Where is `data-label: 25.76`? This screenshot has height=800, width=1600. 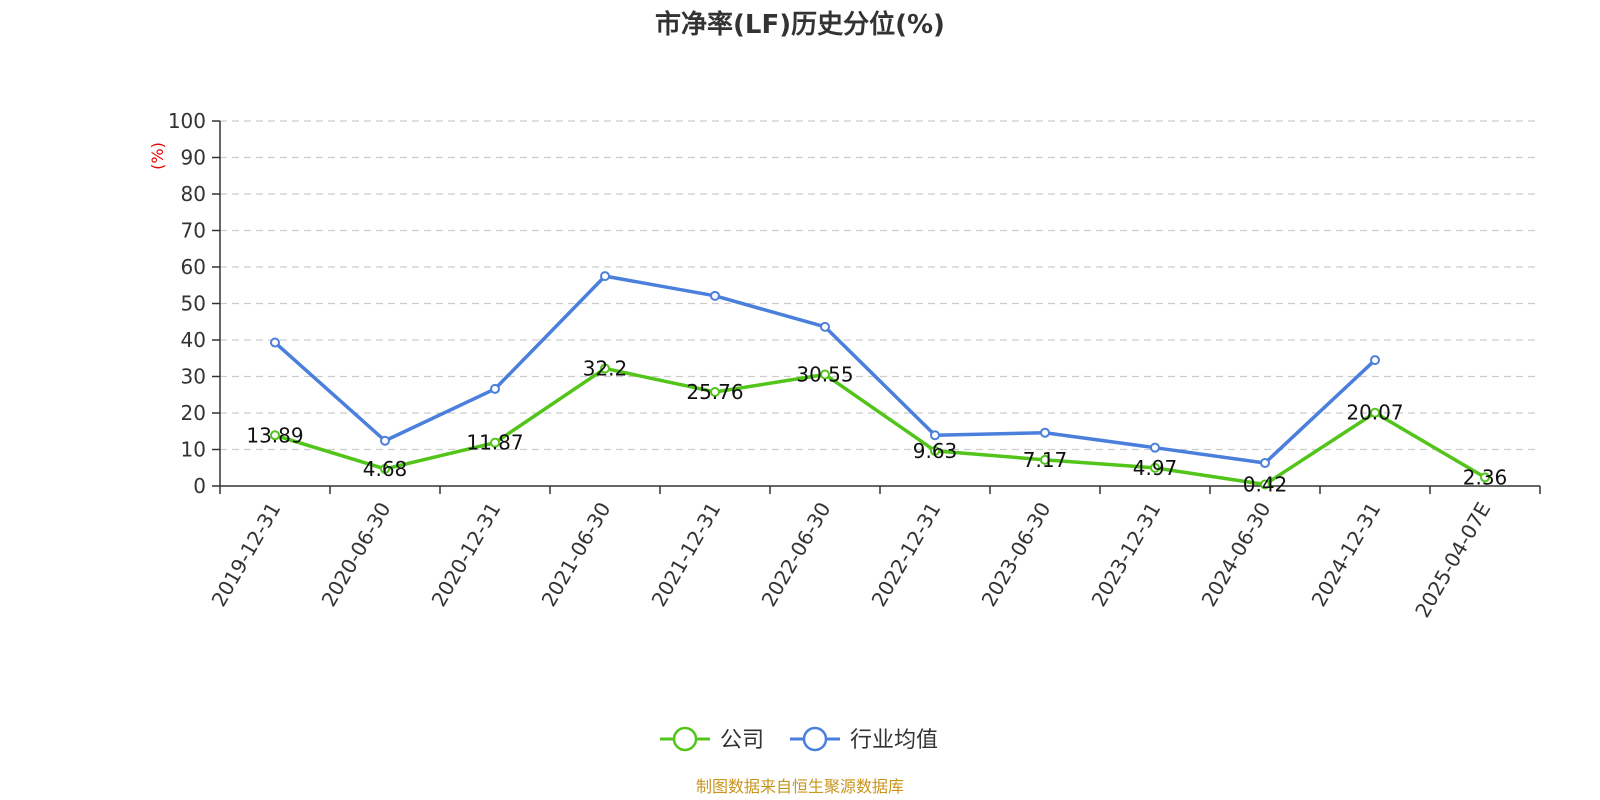
data-label: 25.76 is located at coordinates (714, 392).